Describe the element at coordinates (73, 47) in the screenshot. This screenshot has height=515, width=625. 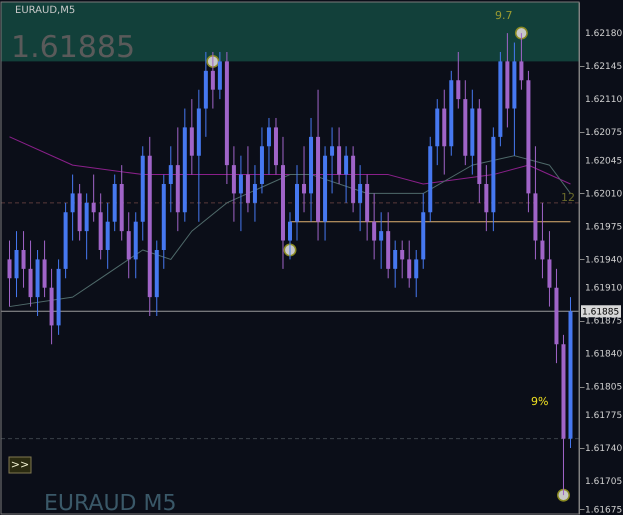
I see `annotation: 1.61885` at that location.